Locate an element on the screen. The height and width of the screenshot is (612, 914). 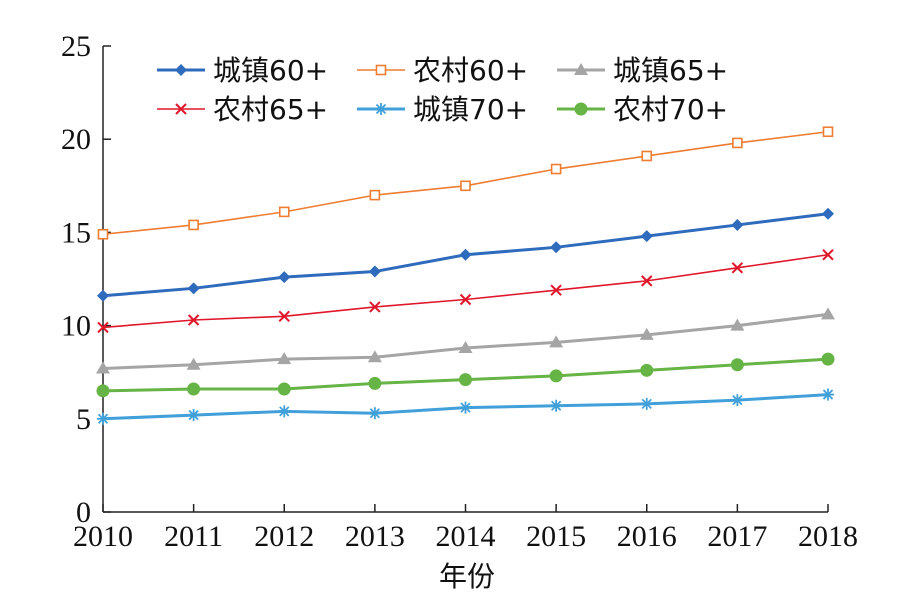
y-tick-label: 0 is located at coordinates (83, 512).